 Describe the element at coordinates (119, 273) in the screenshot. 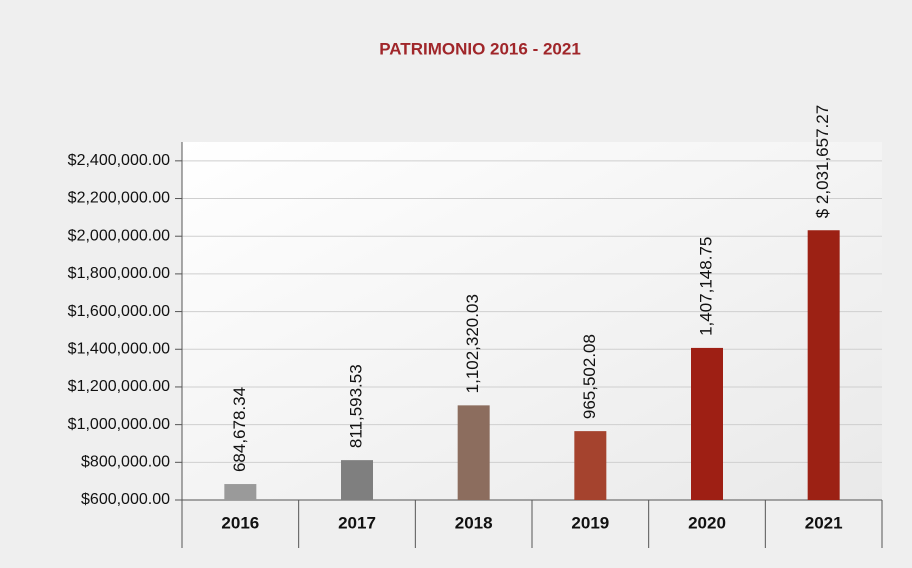

I see `y-tick-label: $1,800,000.00` at that location.